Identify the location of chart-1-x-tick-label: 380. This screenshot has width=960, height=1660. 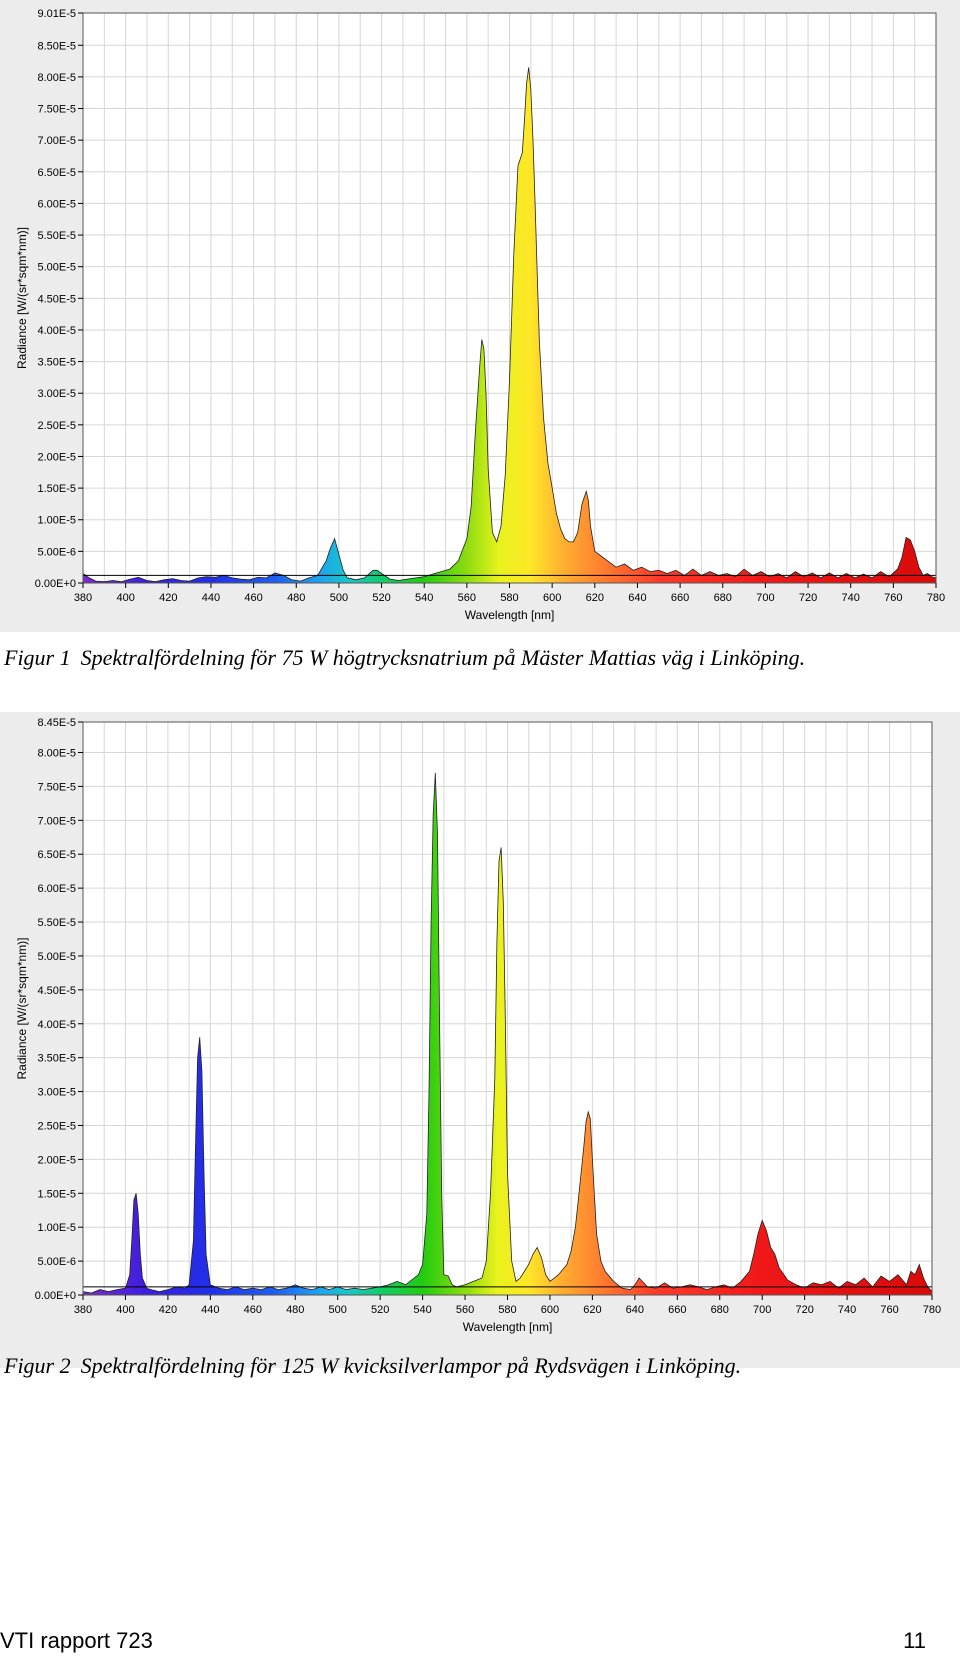
(83, 598).